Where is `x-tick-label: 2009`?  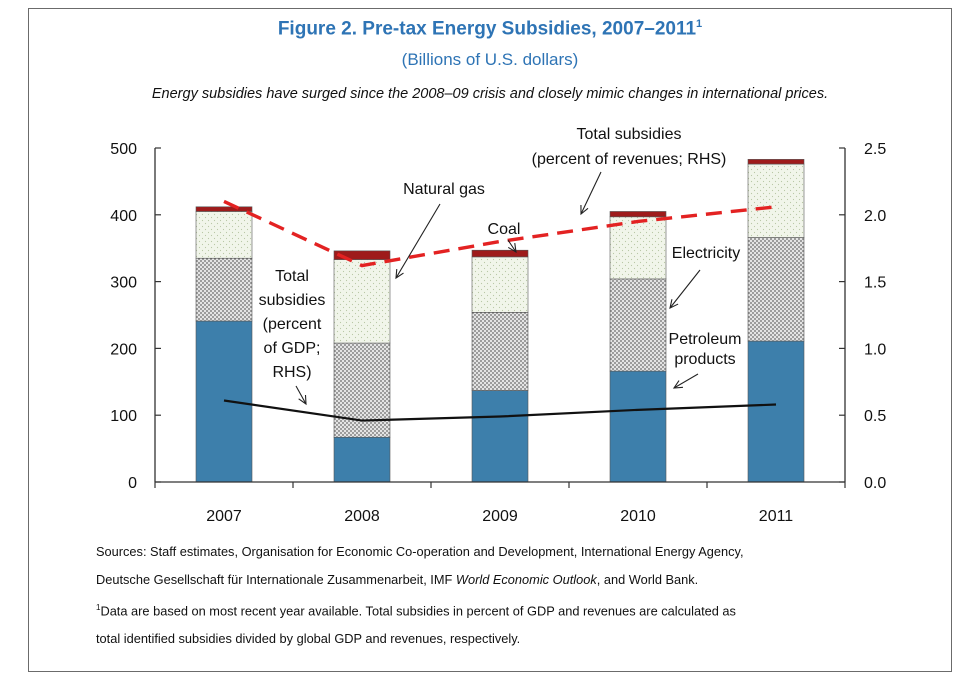
x-tick-label: 2009 is located at coordinates (500, 516).